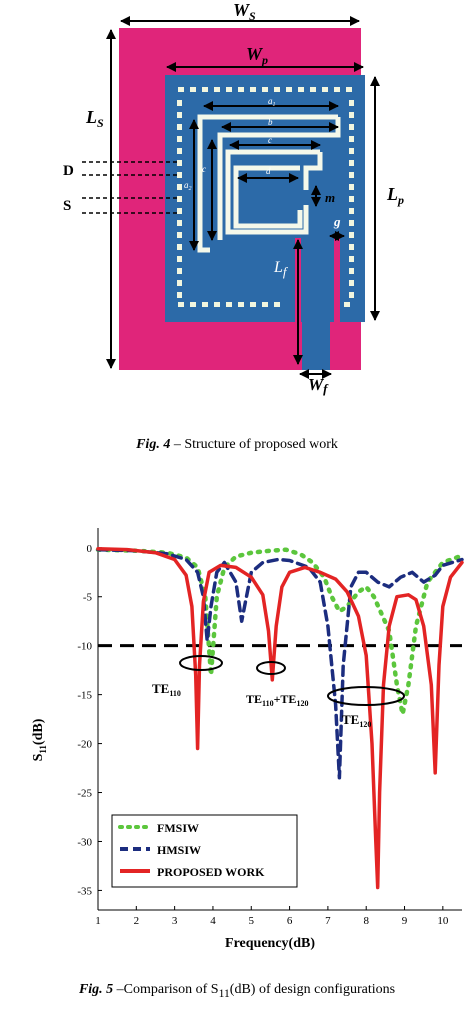 This screenshot has height=1010, width=474. Describe the element at coordinates (188, 186) in the screenshot. I see `a2-label: a2` at that location.